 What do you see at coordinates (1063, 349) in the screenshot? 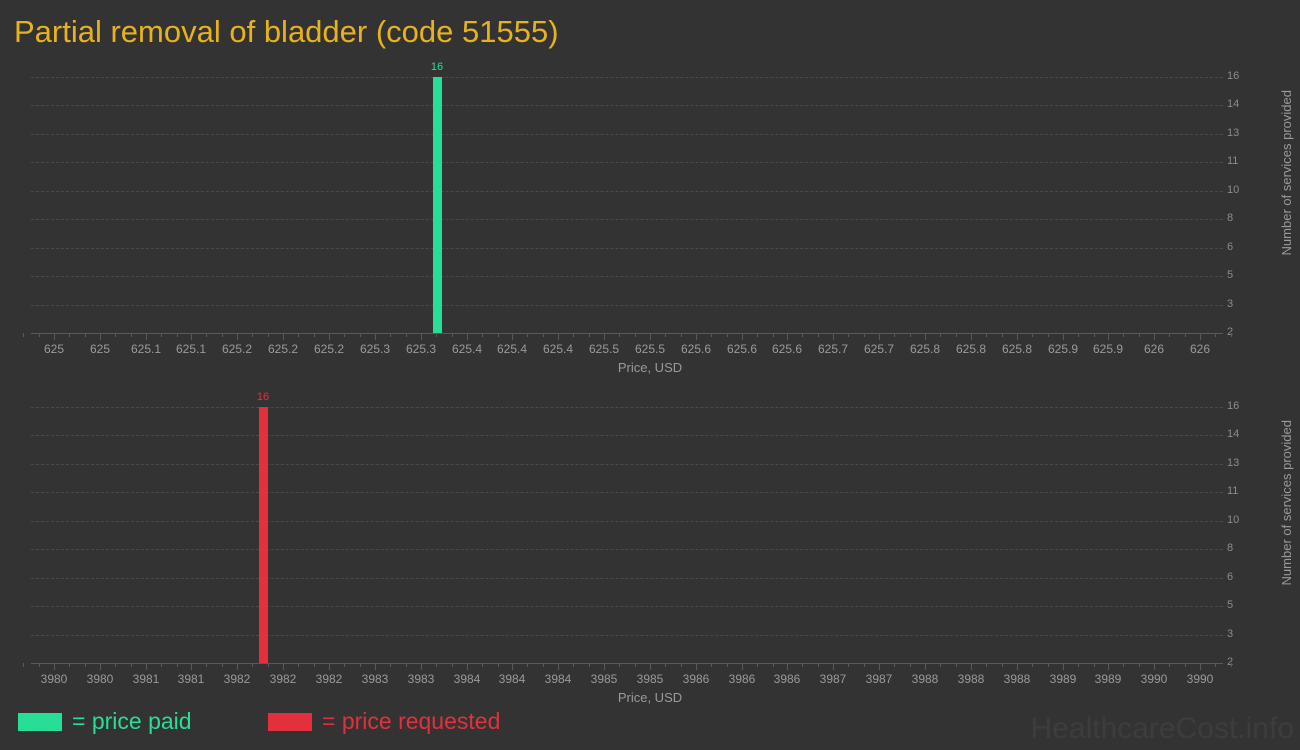
I see `x-axis-tick-label: 625.9` at bounding box center [1063, 349].